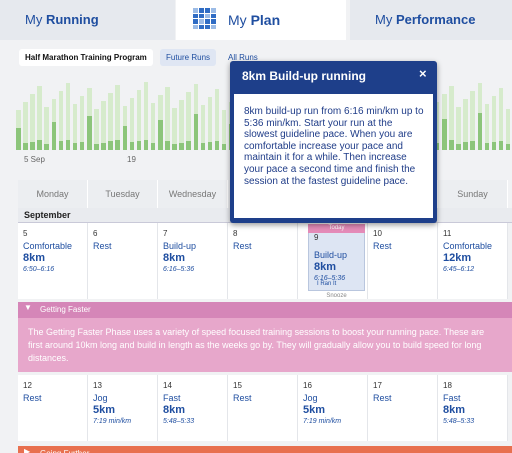 The width and height of the screenshot is (512, 453). What do you see at coordinates (333, 408) in the screenshot?
I see `day-cell: 16 Jog 5km 7:19 min/km` at bounding box center [333, 408].